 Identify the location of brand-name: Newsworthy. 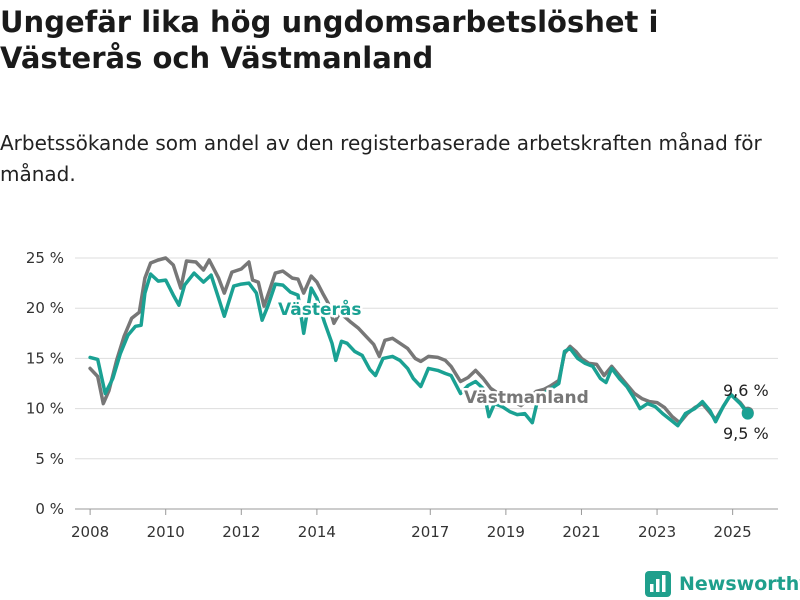
(739, 584).